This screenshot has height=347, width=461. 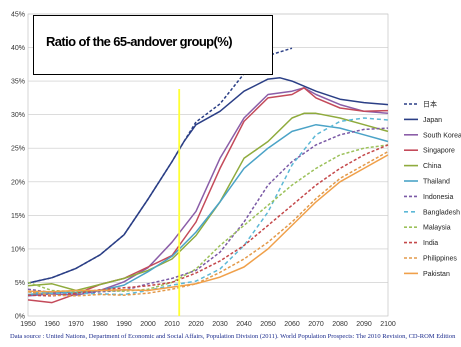 What do you see at coordinates (244, 324) in the screenshot?
I see `x-tick-label: 2040` at bounding box center [244, 324].